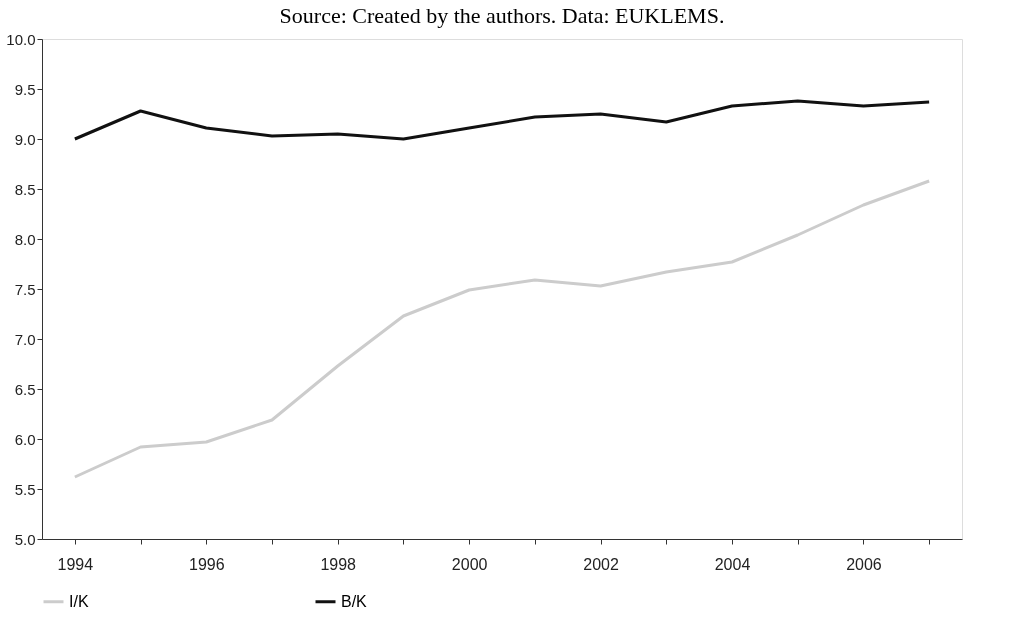  What do you see at coordinates (25, 539) in the screenshot?
I see `y-tick-label: 5.0` at bounding box center [25, 539].